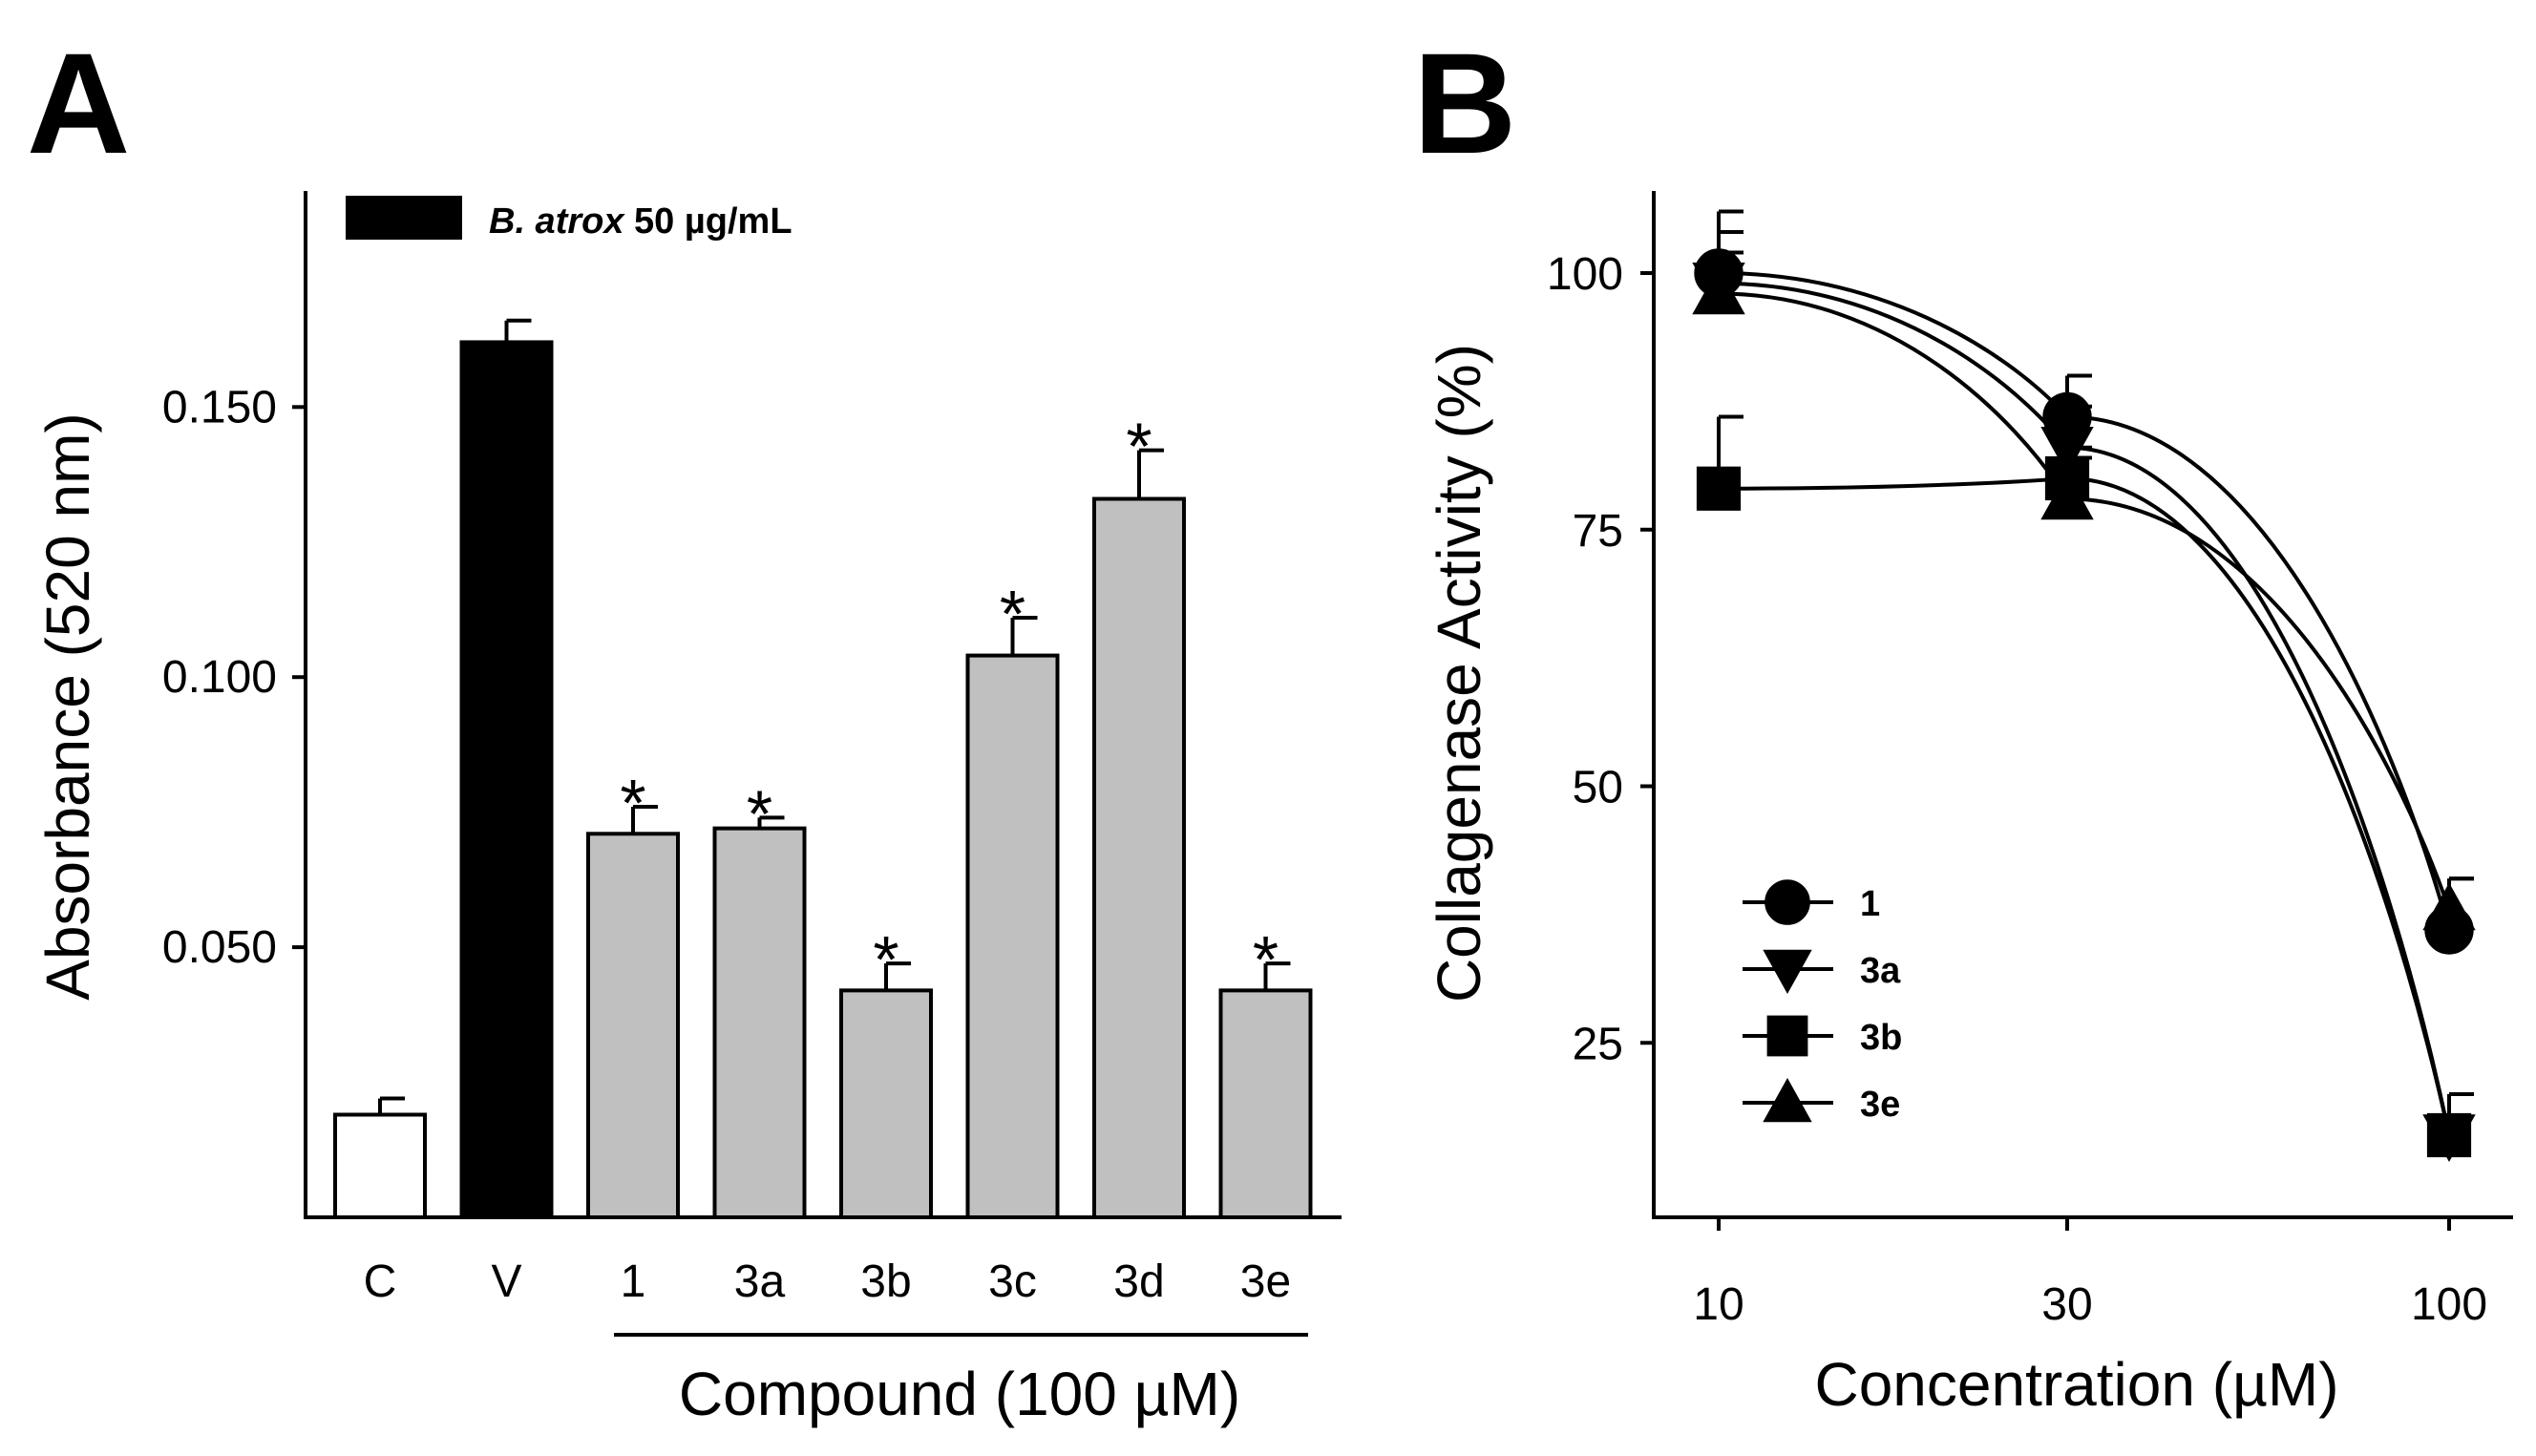  Describe the element at coordinates (1880, 1105) in the screenshot. I see `legend-label-3e: 3e` at that location.